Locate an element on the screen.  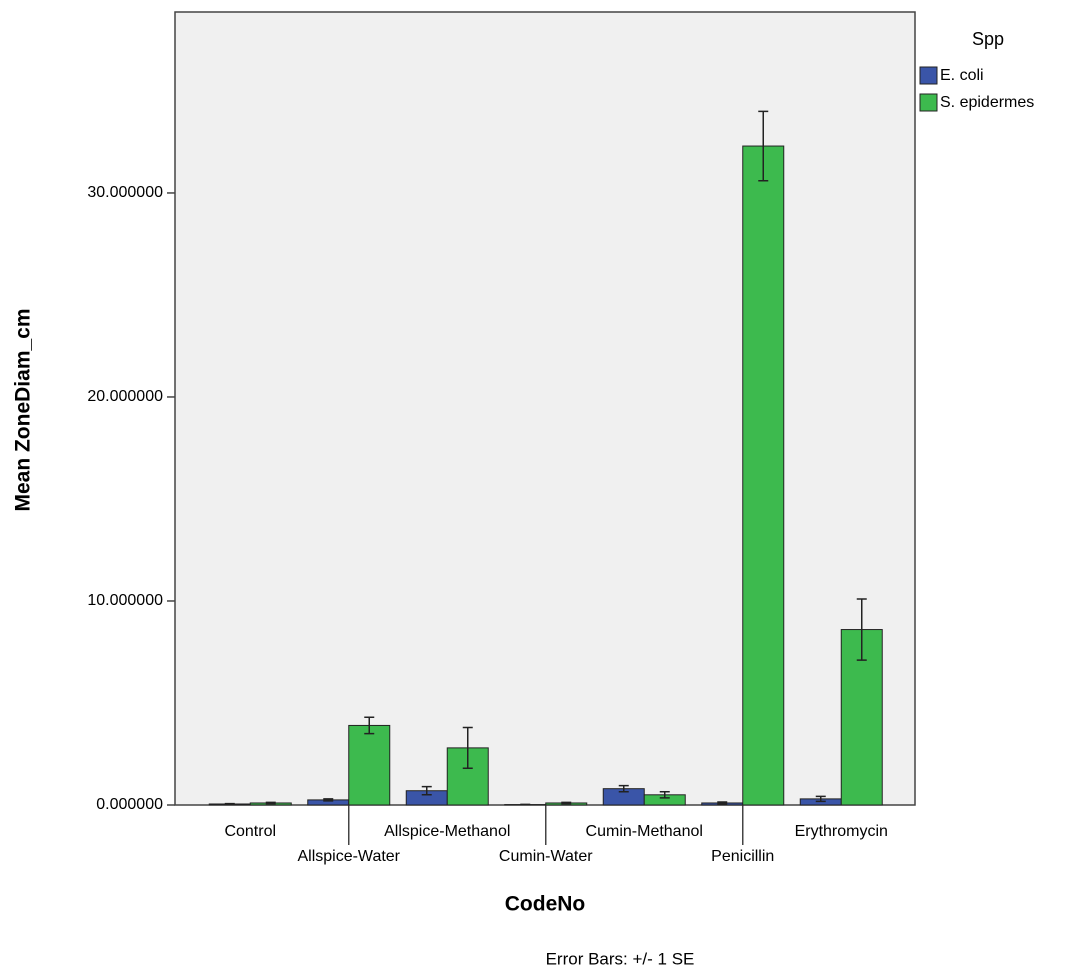
x-tick-label: Control is located at coordinates (250, 831).